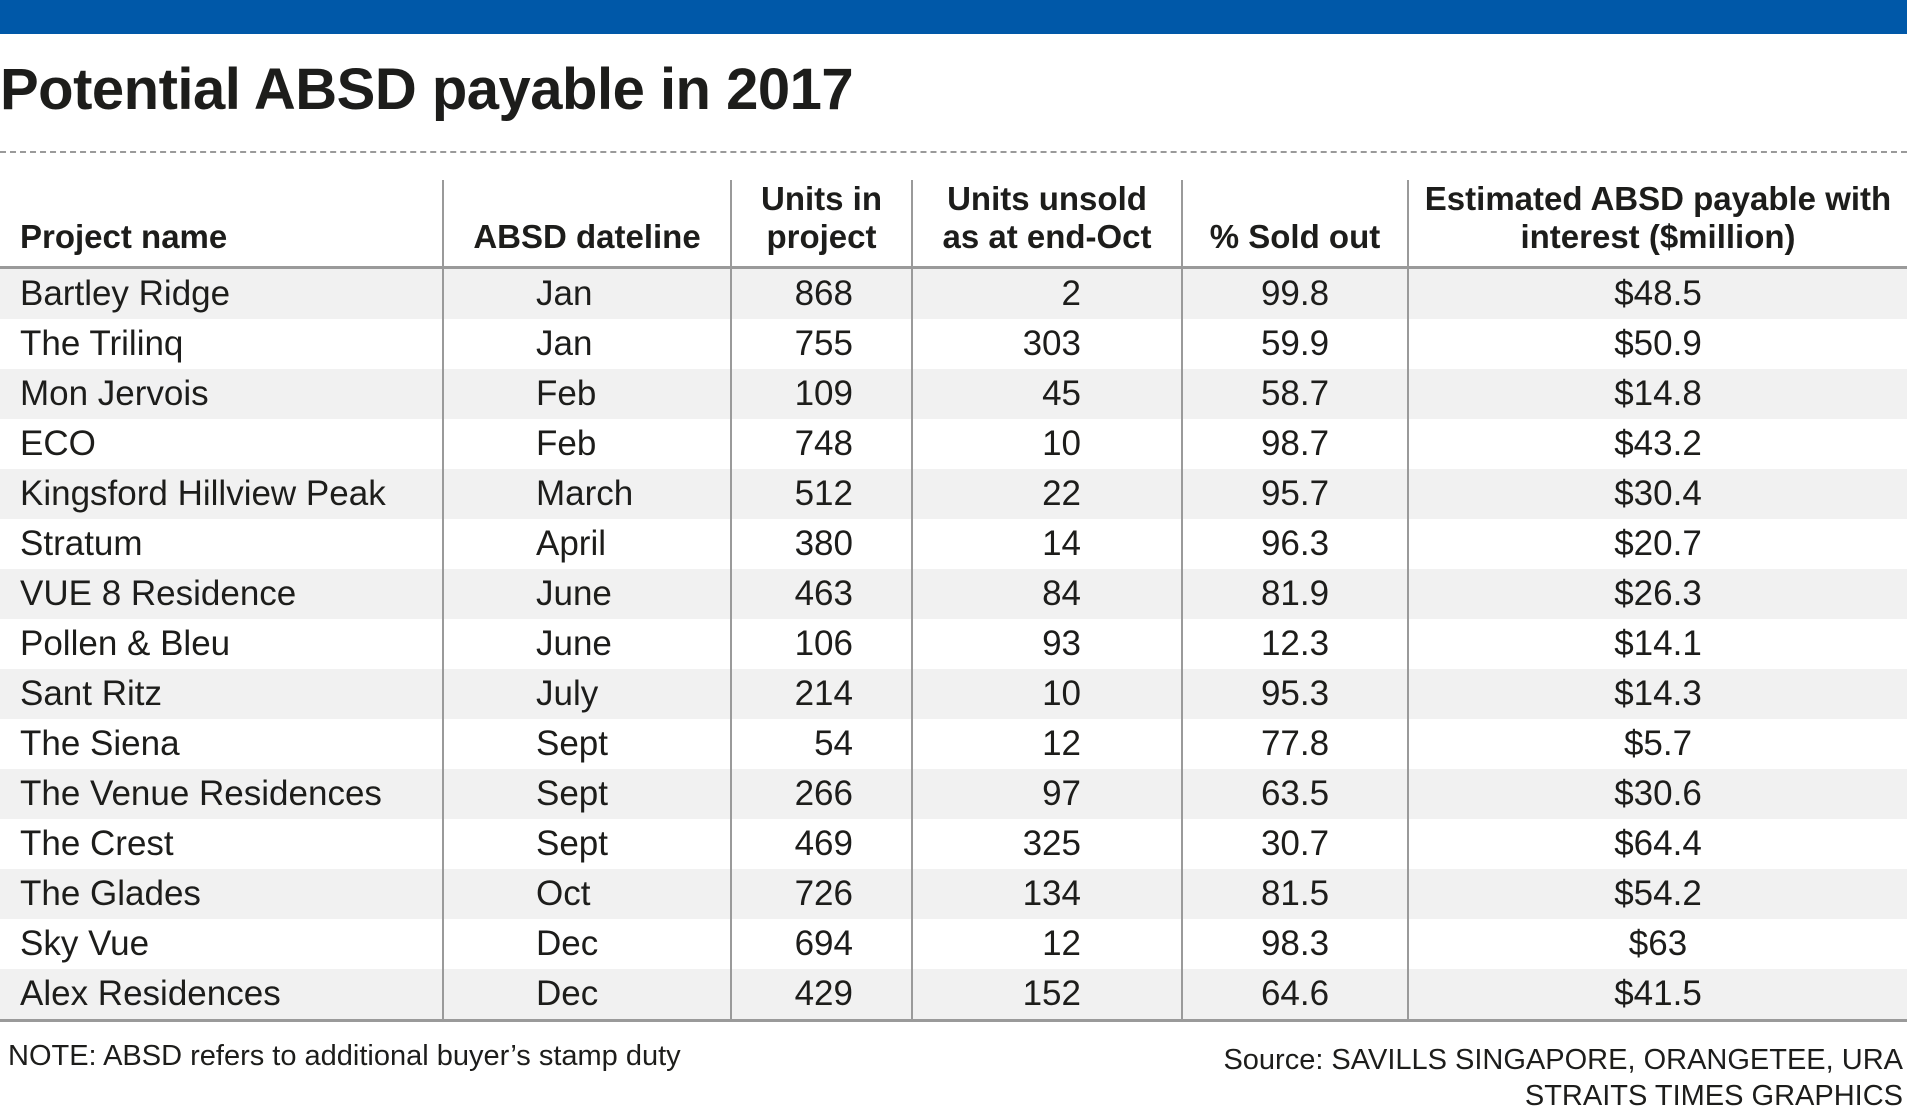  What do you see at coordinates (1294, 544) in the screenshot?
I see `table-cell: 96.3` at bounding box center [1294, 544].